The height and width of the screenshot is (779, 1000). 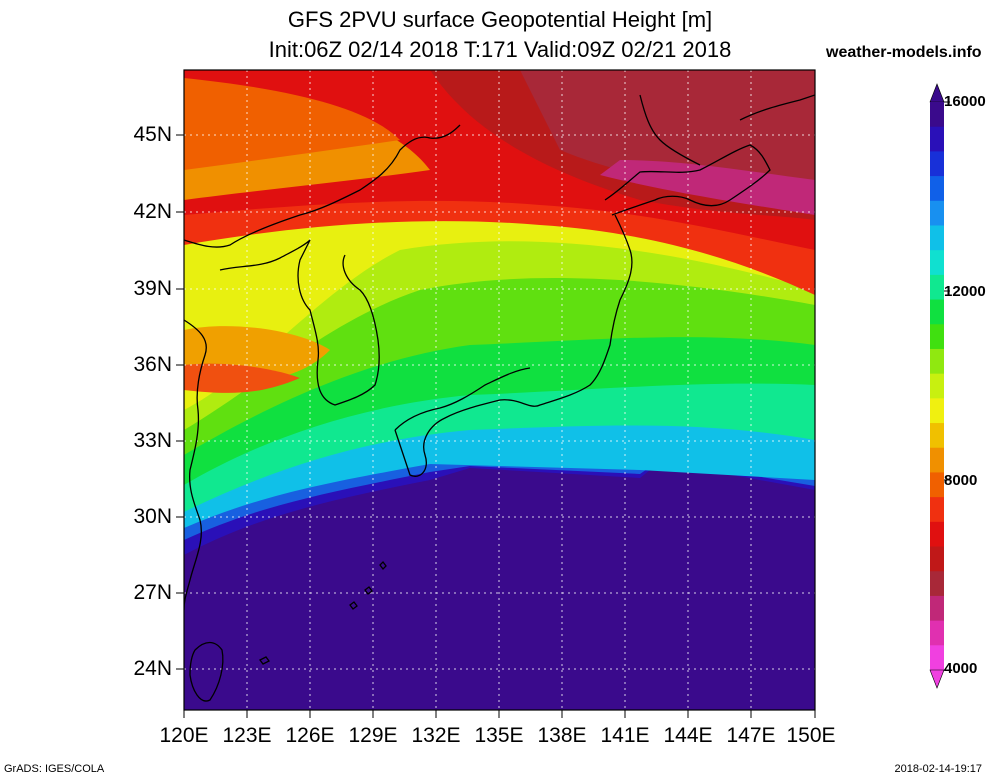 I want to click on map-title: GFS 2PVU surface Geopotential Height [m], so click(x=500, y=19).